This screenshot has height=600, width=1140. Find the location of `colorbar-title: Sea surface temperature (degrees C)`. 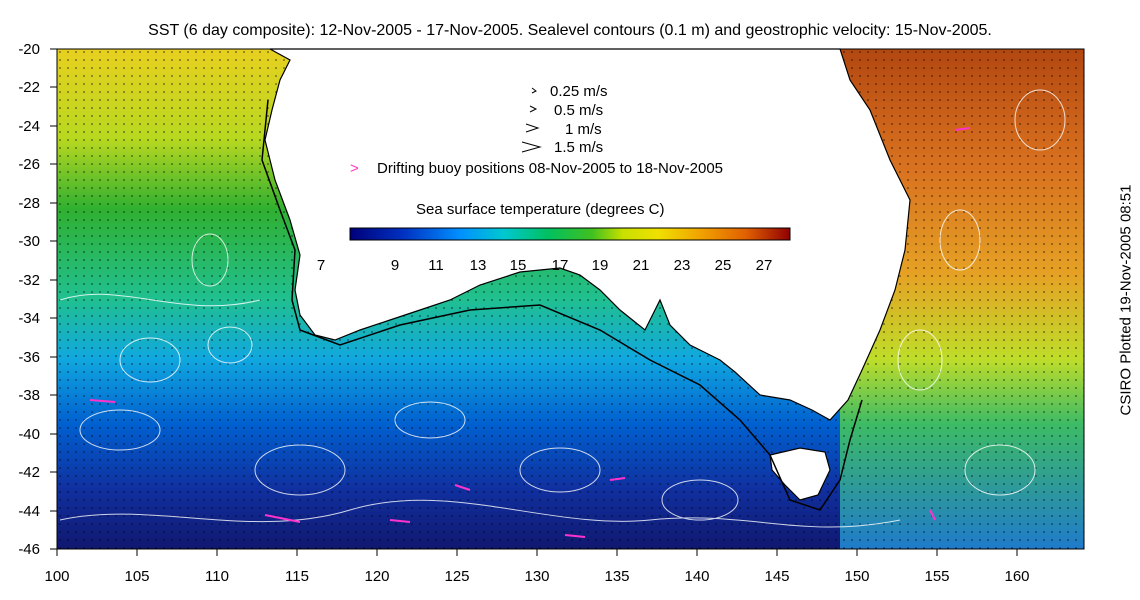

colorbar-title: Sea surface temperature (degrees C) is located at coordinates (540, 209).